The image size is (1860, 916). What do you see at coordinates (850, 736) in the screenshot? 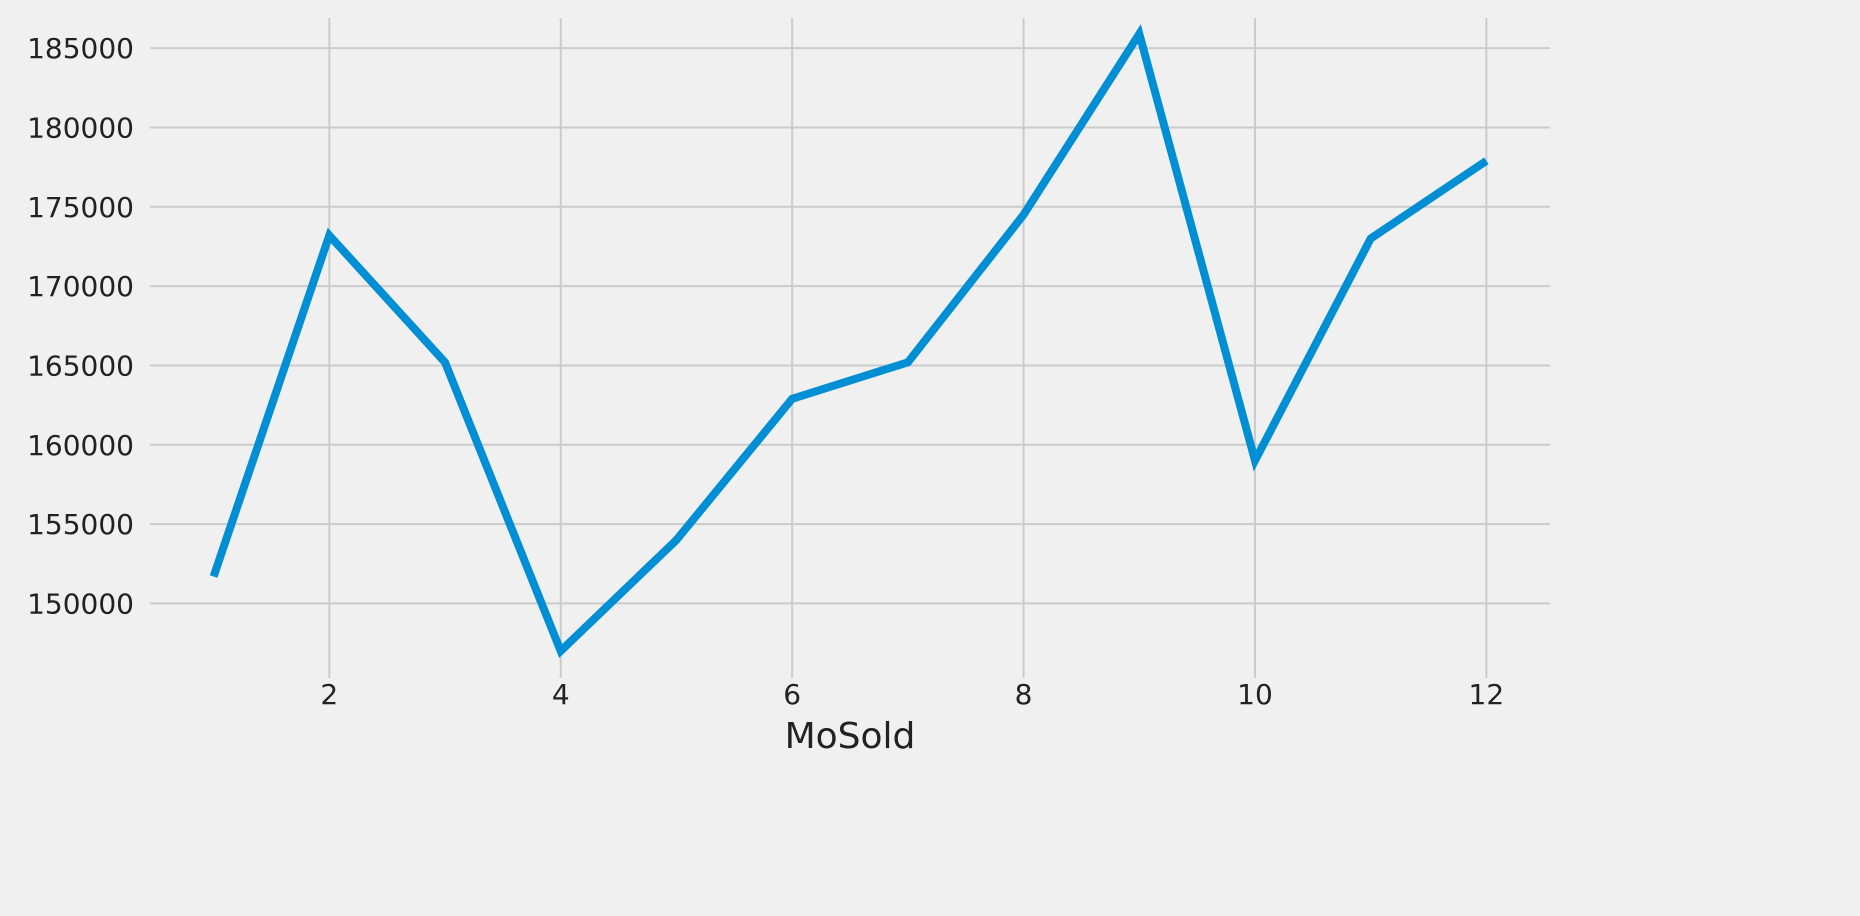
I see `x-axis-label: MoSold` at bounding box center [850, 736].